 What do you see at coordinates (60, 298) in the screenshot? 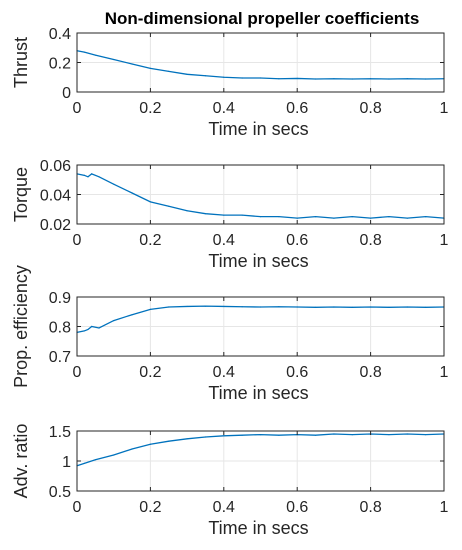
I see `y-tick-label: 0.9` at bounding box center [60, 298].